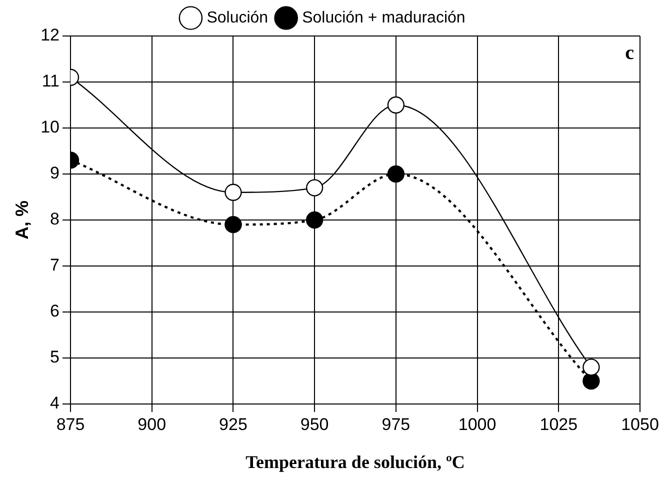 The width and height of the screenshot is (670, 484). What do you see at coordinates (51, 81) in the screenshot?
I see `y-tick-label: 11` at bounding box center [51, 81].